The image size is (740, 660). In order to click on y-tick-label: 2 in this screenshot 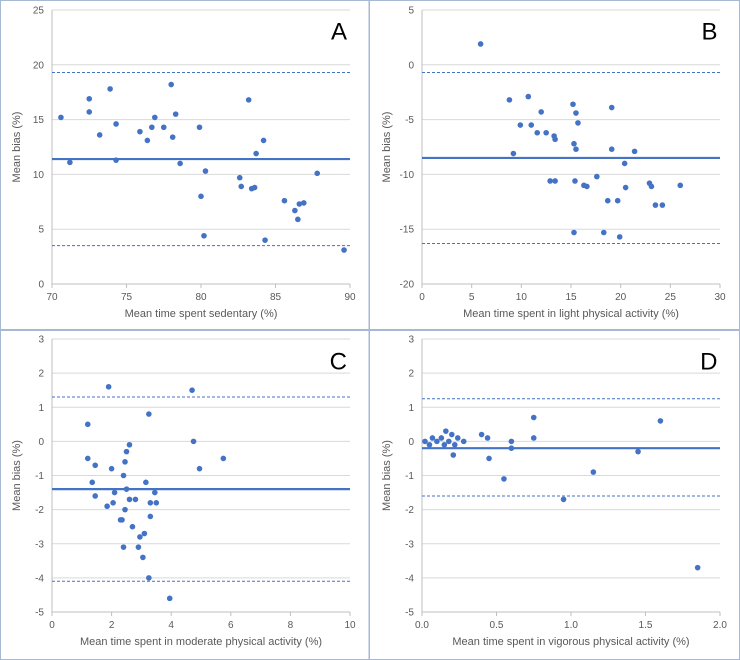, I will do `click(41, 374)`.